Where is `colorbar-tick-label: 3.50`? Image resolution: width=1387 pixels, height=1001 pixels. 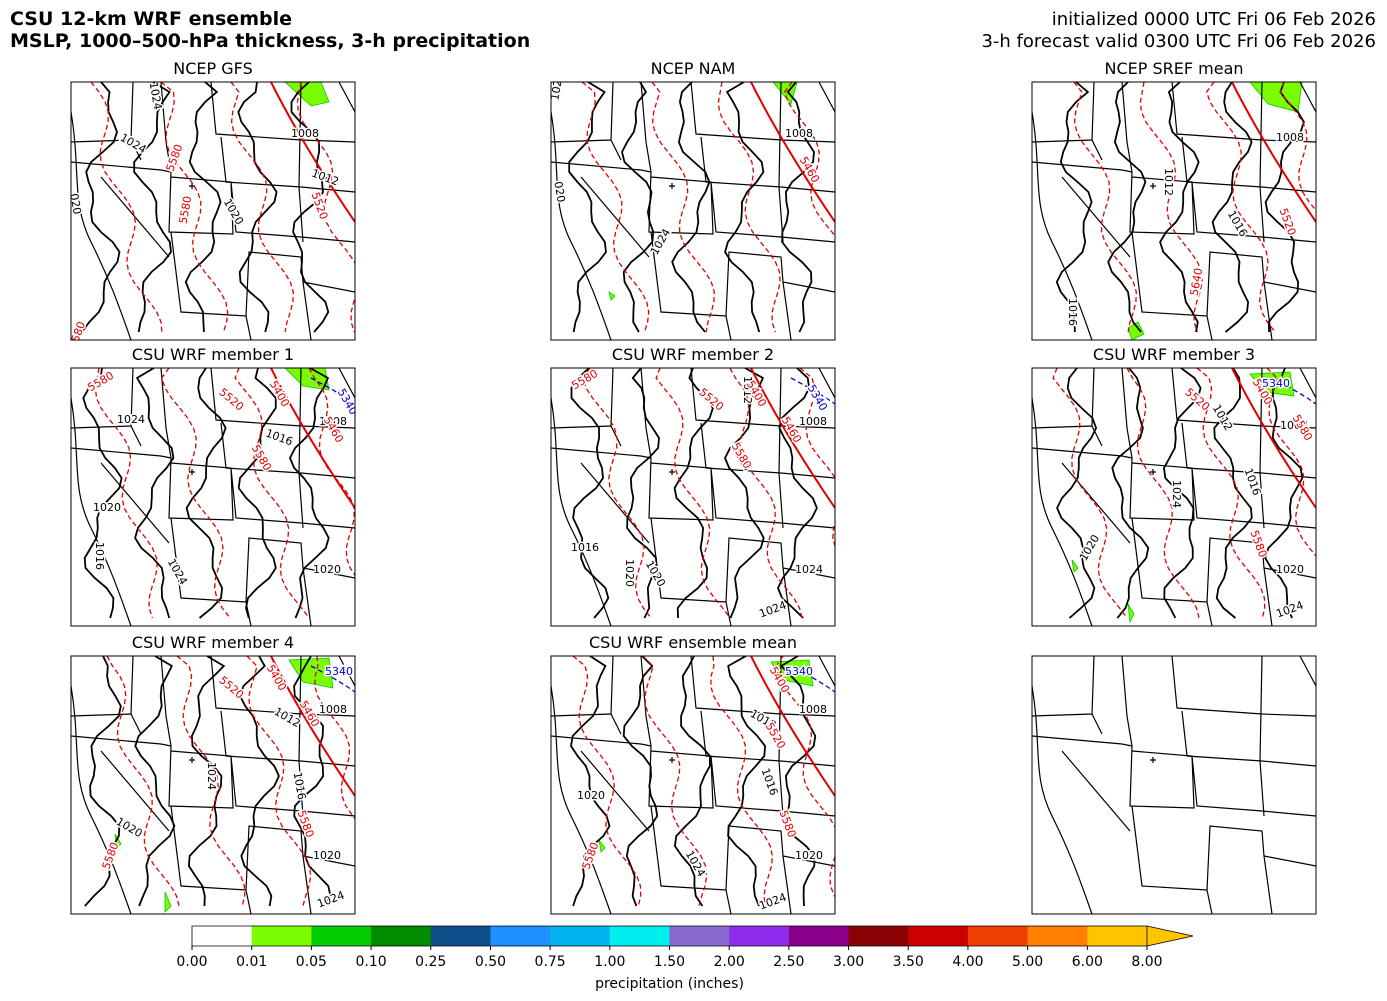
colorbar-tick-label: 3.50 is located at coordinates (908, 962).